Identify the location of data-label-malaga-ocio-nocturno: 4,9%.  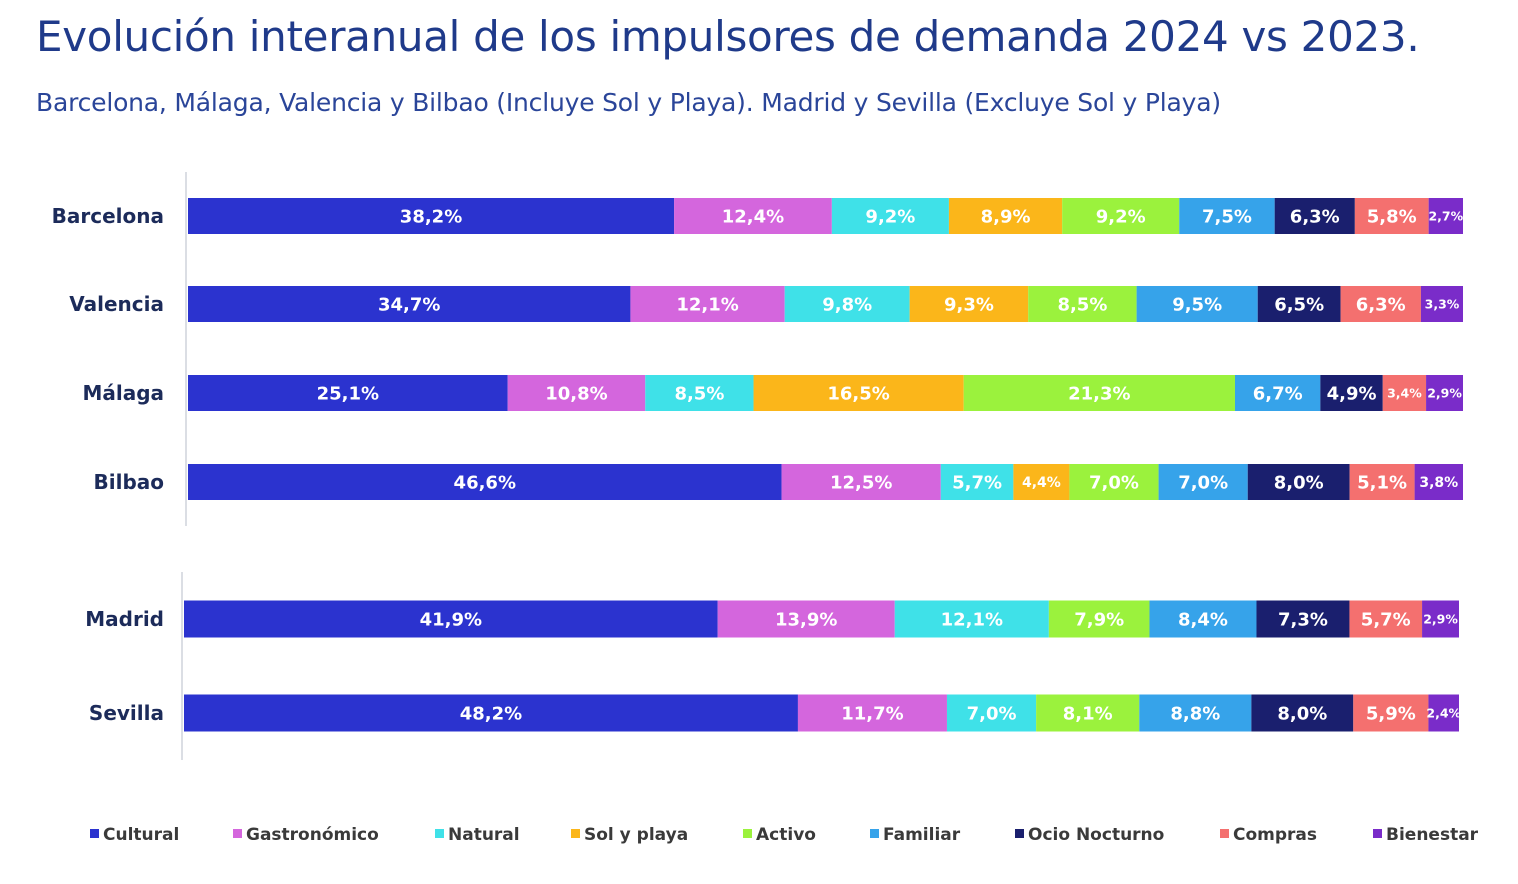
(1352, 393).